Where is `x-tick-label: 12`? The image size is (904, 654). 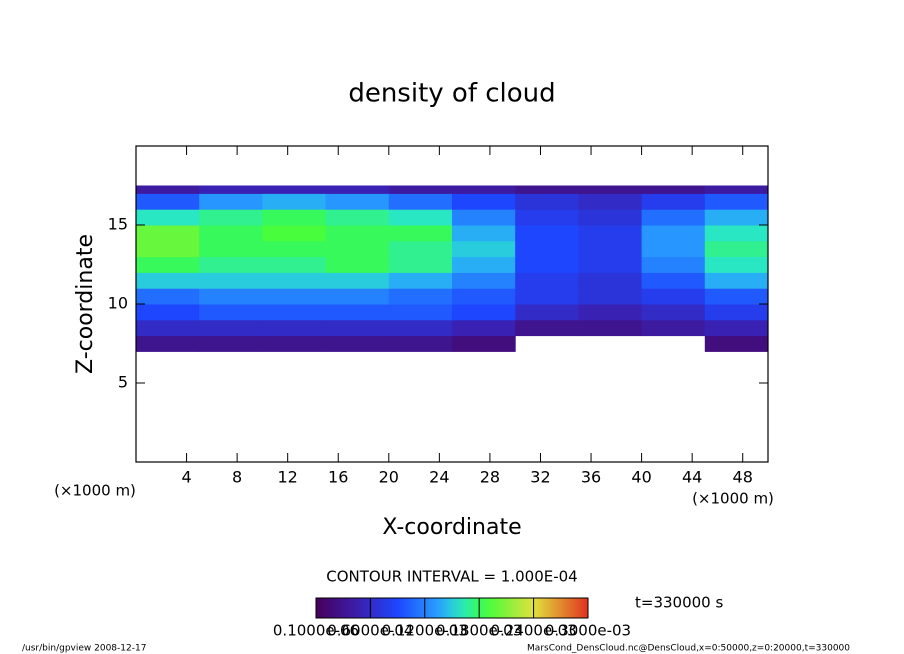
x-tick-label: 12 is located at coordinates (288, 477).